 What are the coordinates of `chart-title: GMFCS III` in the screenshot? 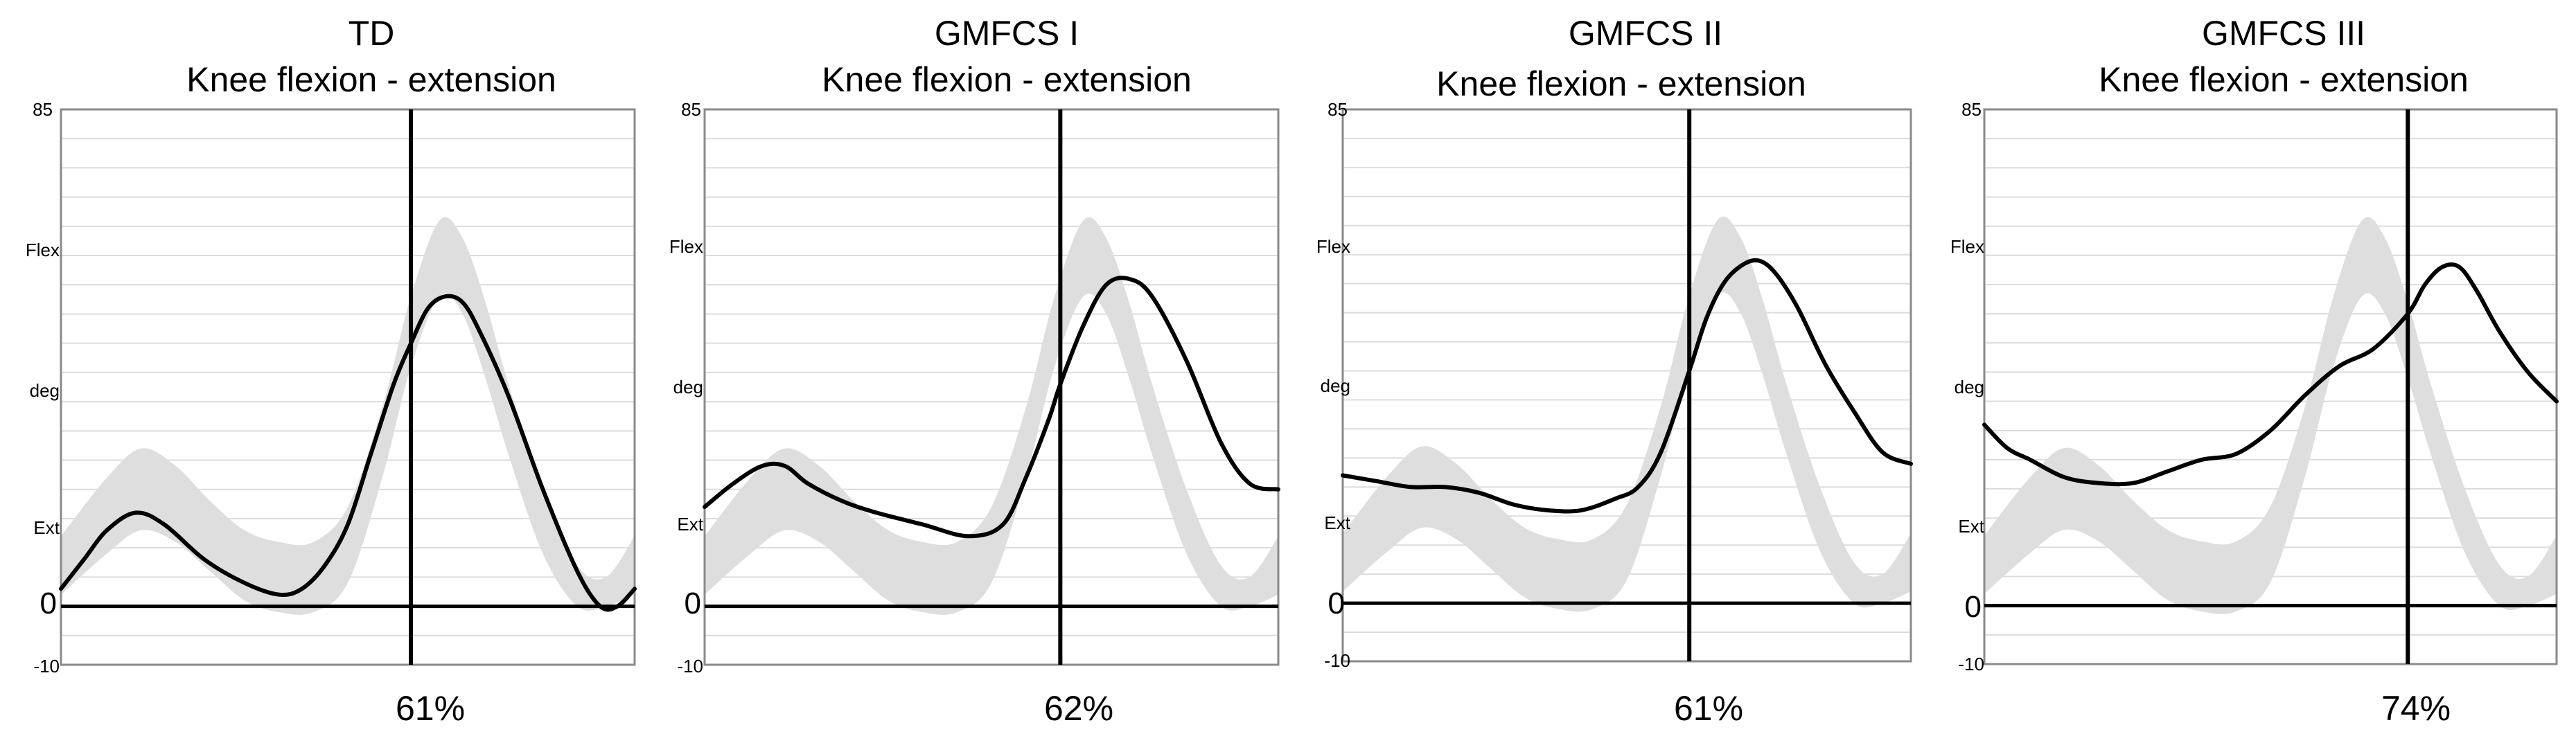 It's located at (2283, 33).